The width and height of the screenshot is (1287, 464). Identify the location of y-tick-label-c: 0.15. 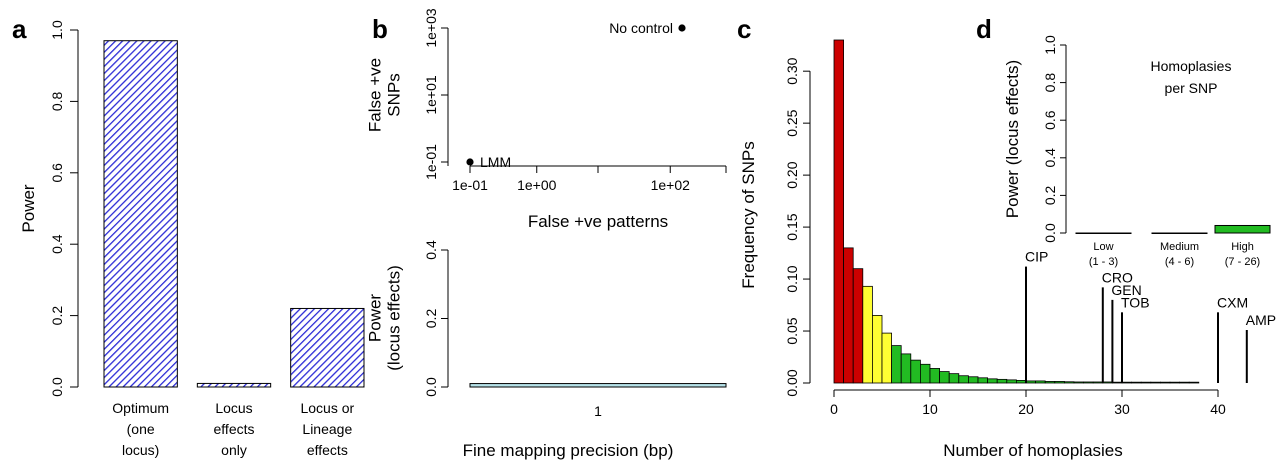
(792, 226).